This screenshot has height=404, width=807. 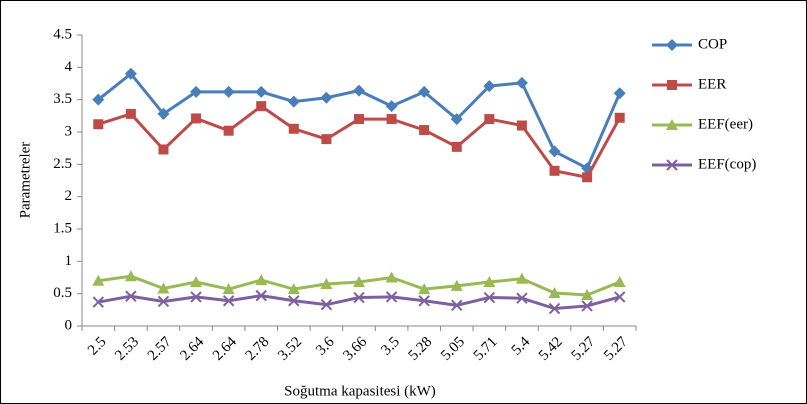 What do you see at coordinates (69, 67) in the screenshot?
I see `y-tick-label: 4` at bounding box center [69, 67].